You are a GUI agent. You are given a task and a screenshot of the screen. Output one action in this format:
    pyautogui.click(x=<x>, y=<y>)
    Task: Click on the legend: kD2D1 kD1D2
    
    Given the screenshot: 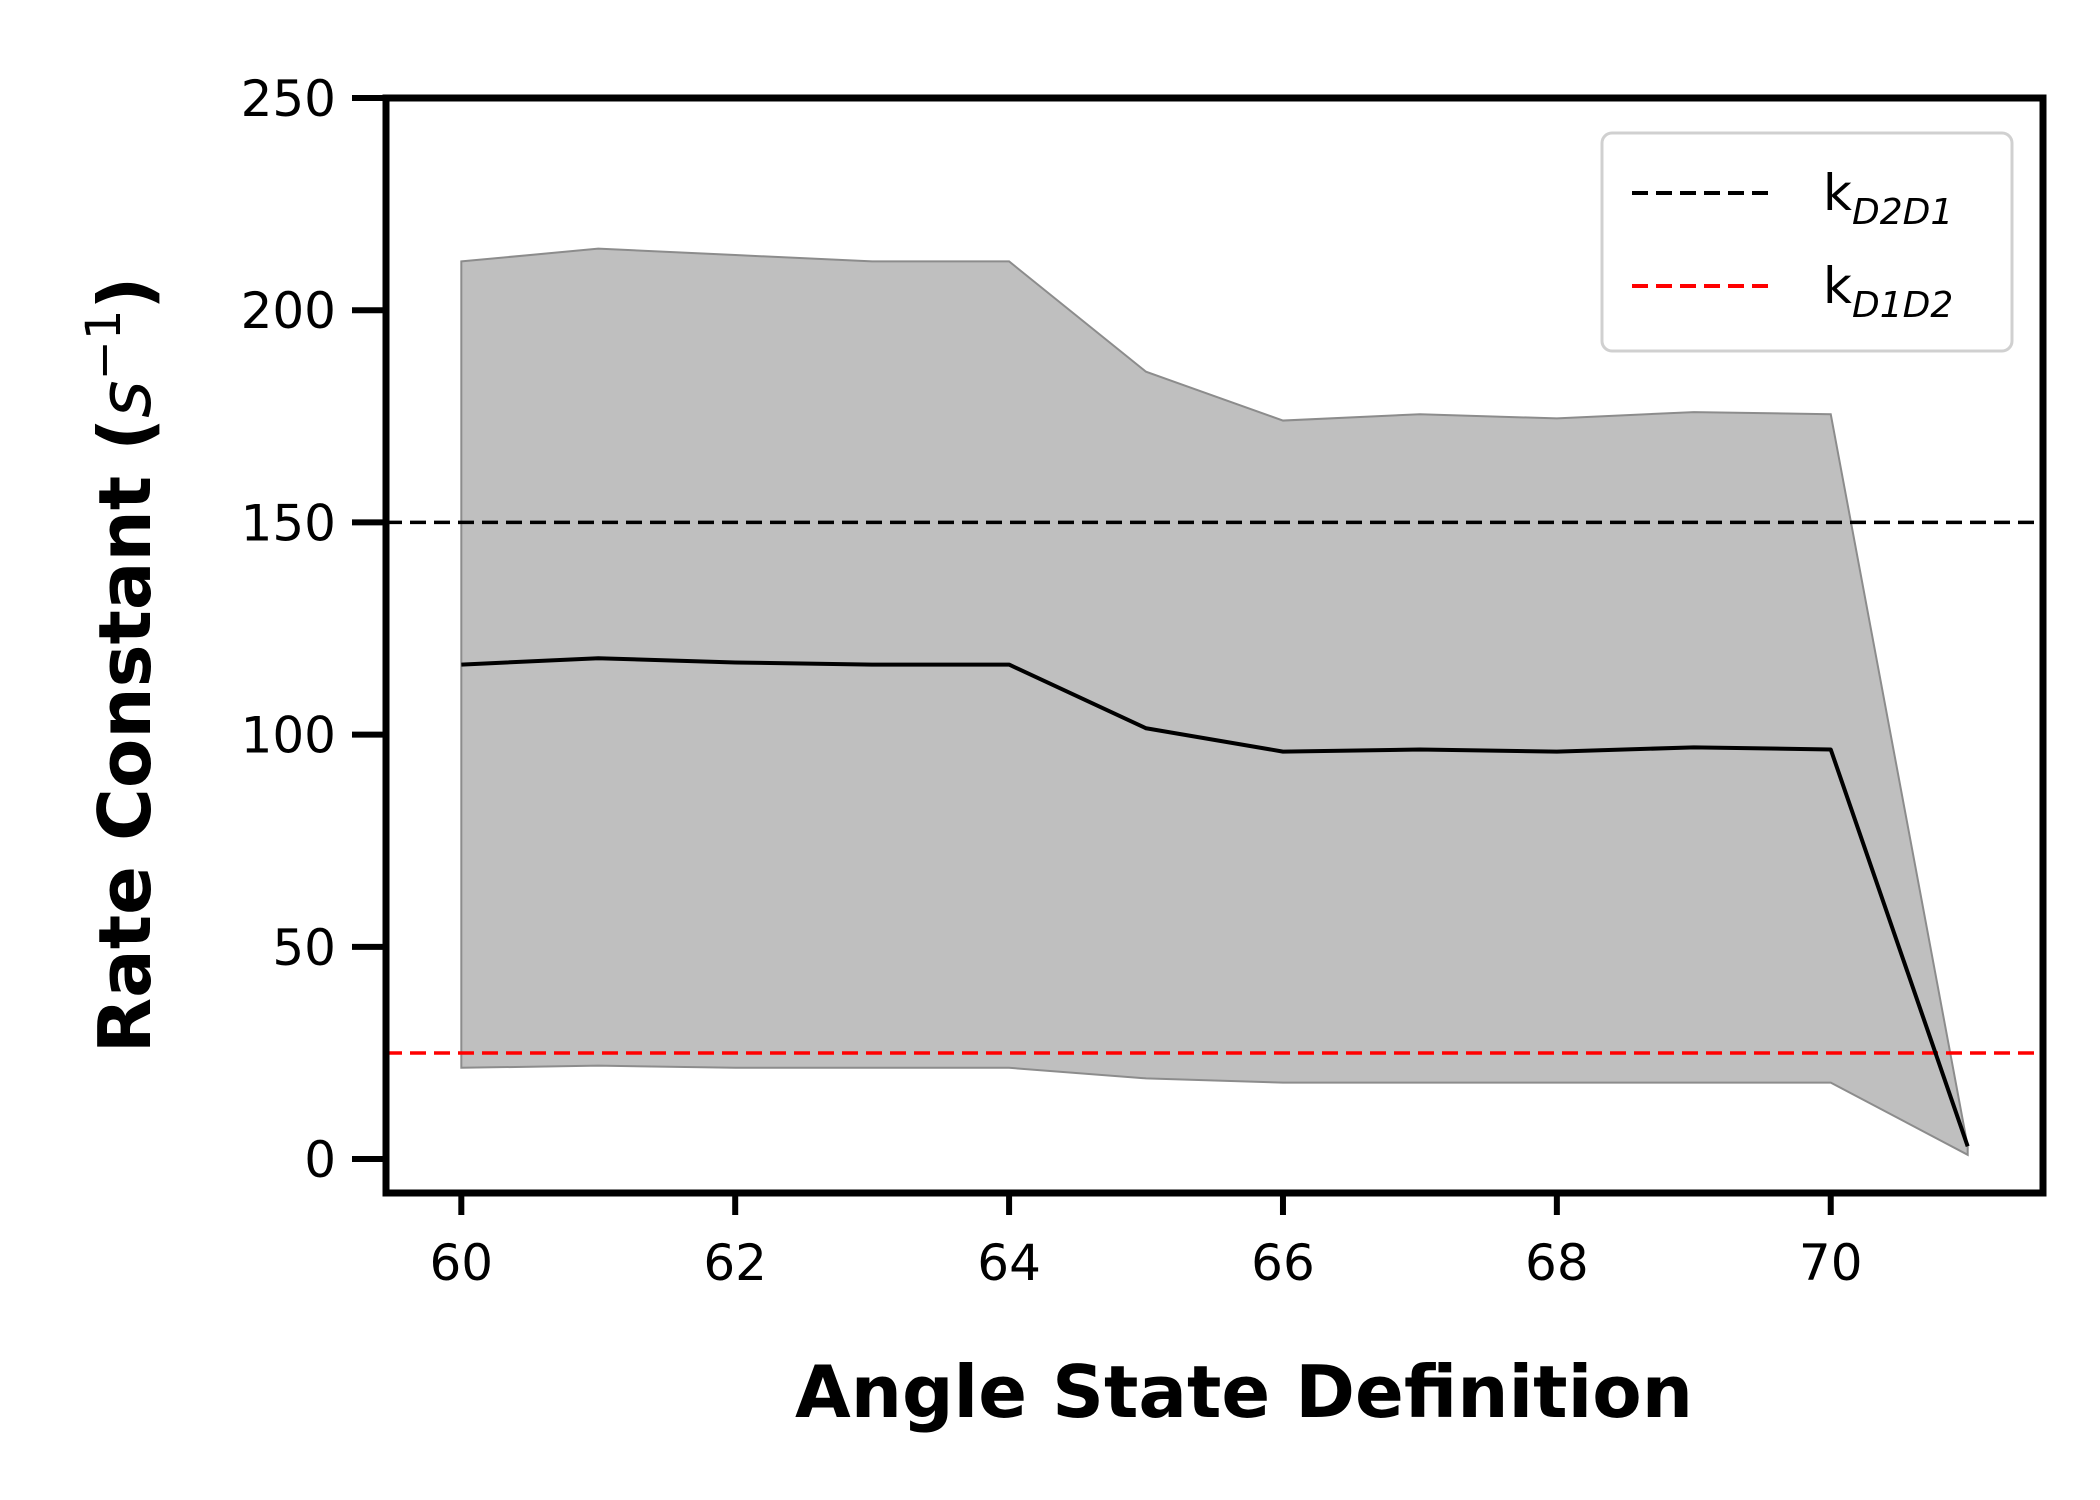 What is the action you would take?
    pyautogui.click(x=1807, y=242)
    